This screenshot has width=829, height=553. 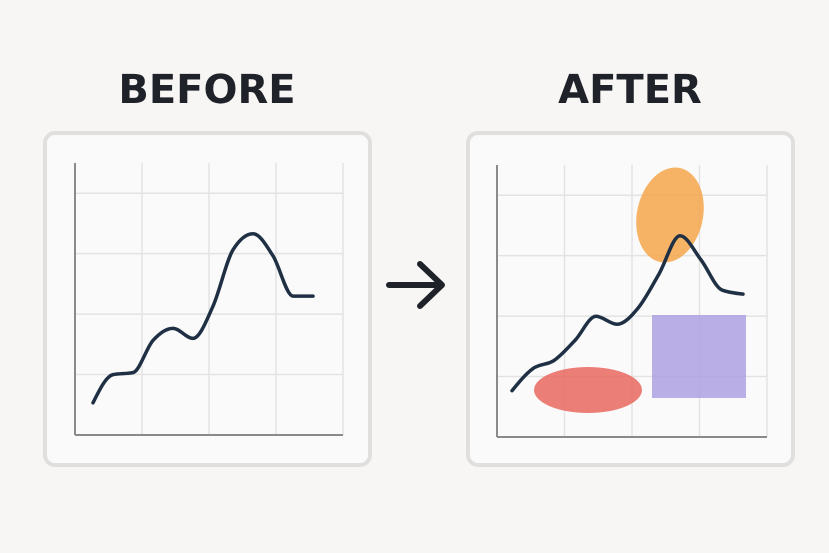 I want to click on chart-title: AFTER, so click(x=630, y=90).